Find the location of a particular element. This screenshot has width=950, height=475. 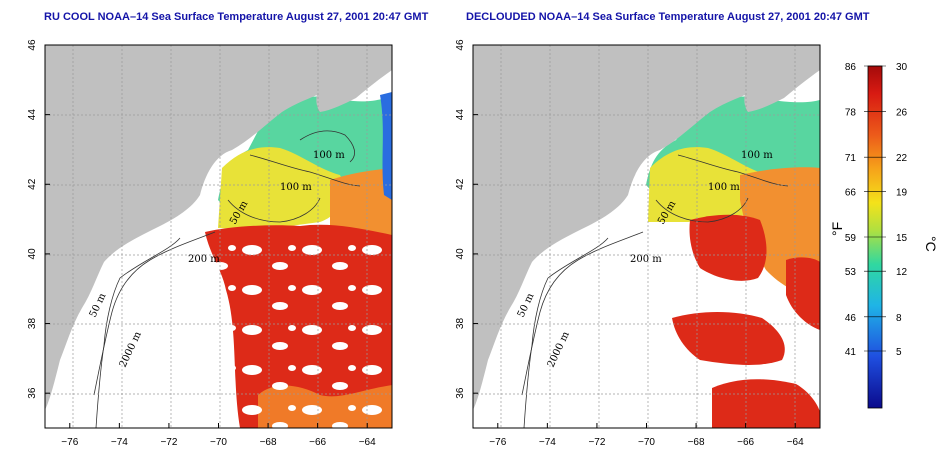

right-land-nova-scotia is located at coordinates (782, 78).